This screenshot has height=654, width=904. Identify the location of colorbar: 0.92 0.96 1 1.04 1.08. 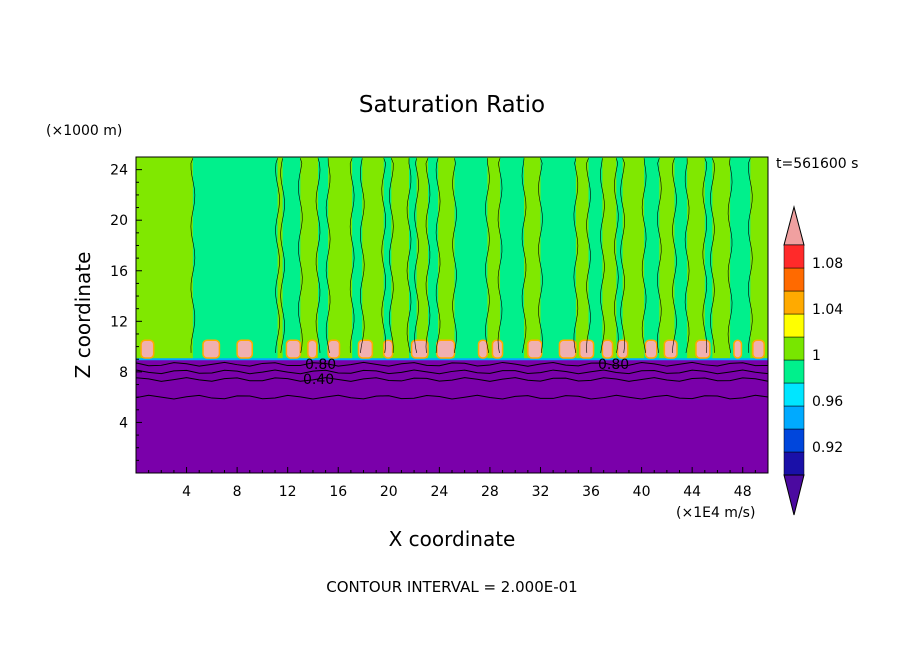
(813, 360).